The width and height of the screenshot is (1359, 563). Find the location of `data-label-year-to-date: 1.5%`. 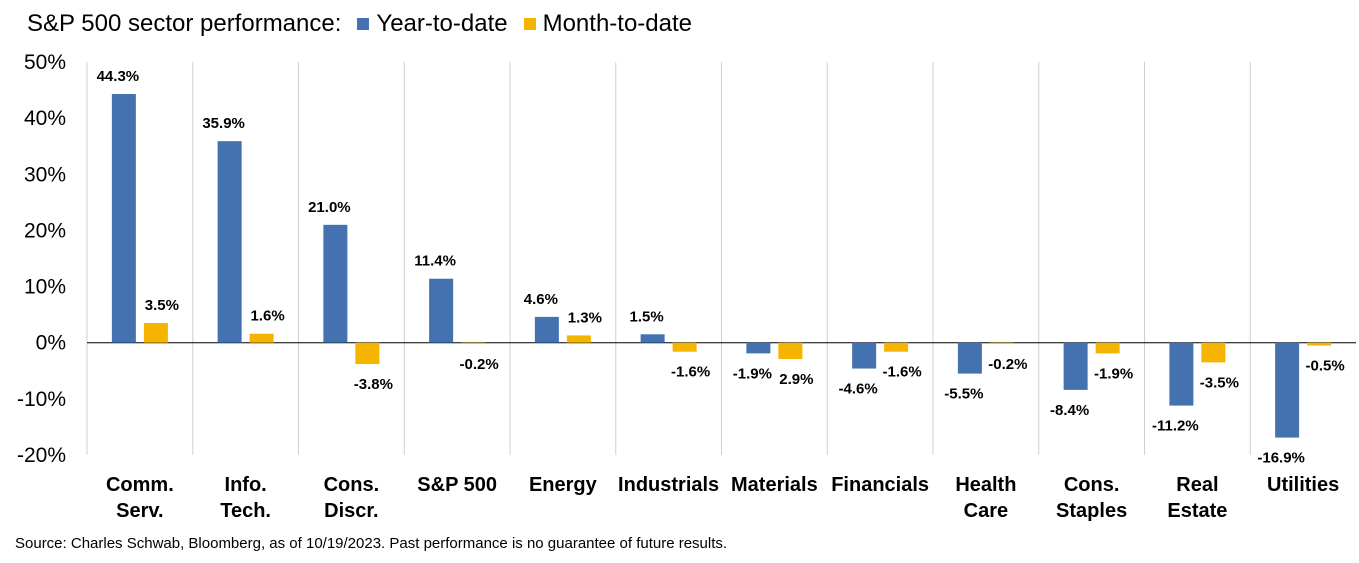

data-label-year-to-date: 1.5% is located at coordinates (647, 316).